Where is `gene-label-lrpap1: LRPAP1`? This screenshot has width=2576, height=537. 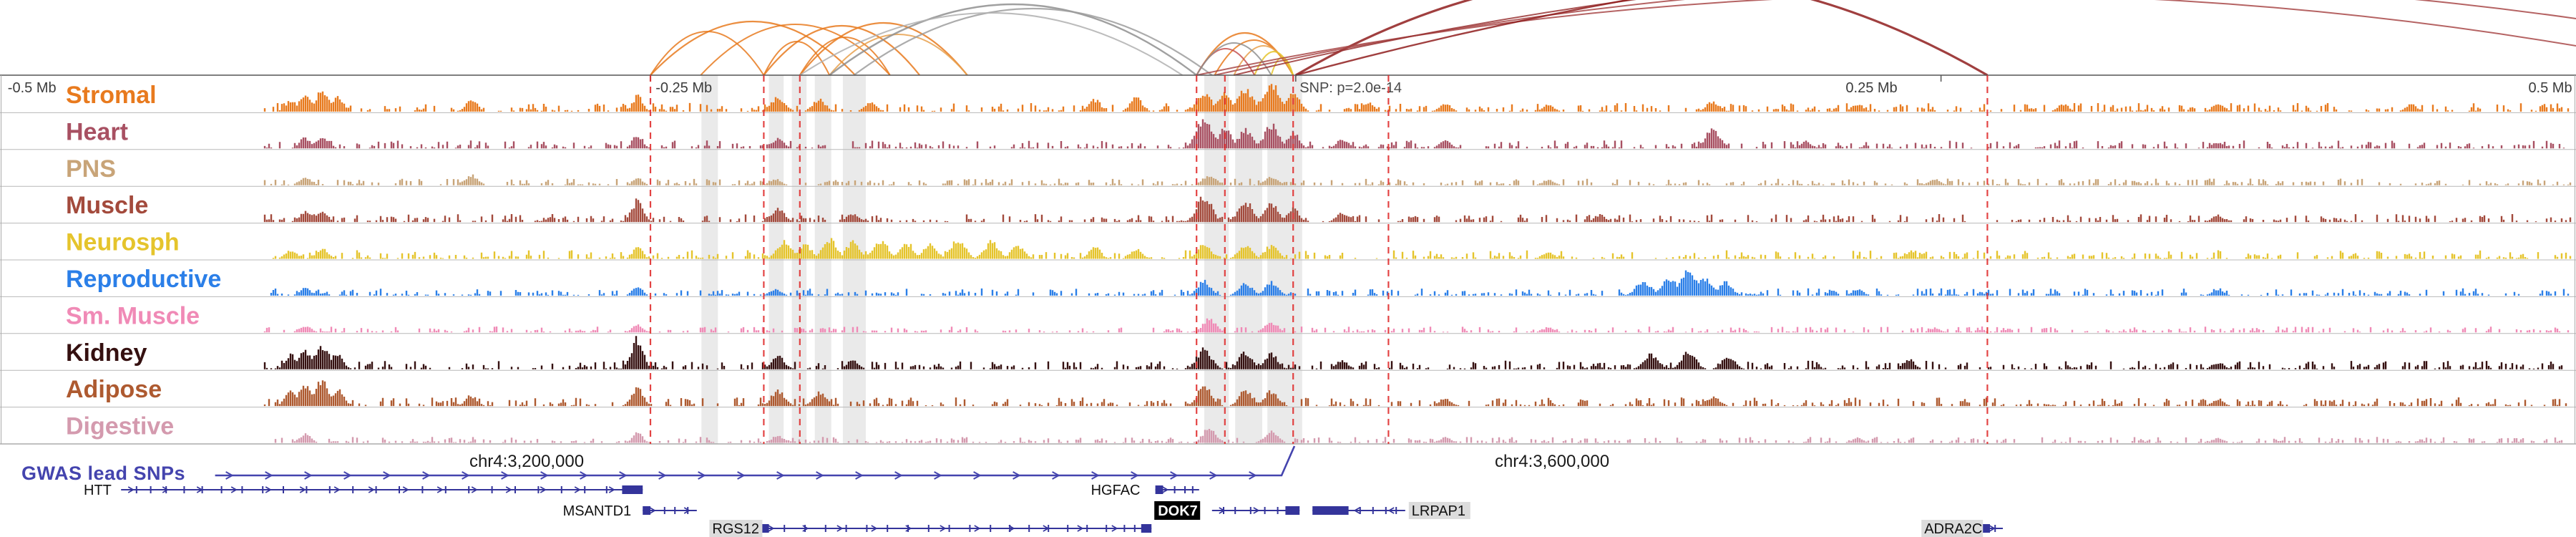
gene-label-lrpap1: LRPAP1 is located at coordinates (1438, 511).